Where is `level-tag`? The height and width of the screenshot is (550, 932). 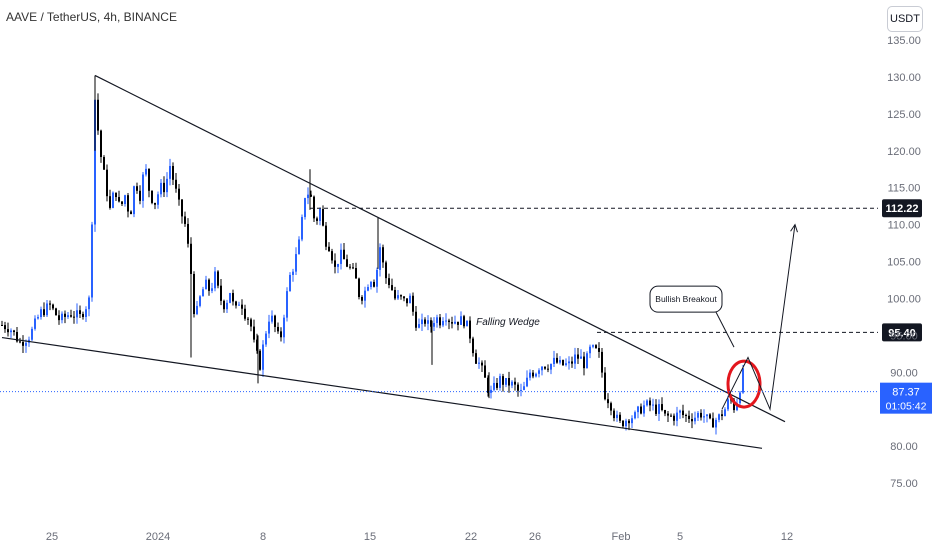
level-tag is located at coordinates (902, 208).